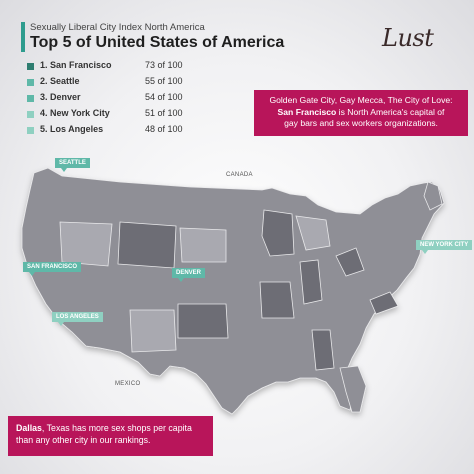 This screenshot has width=474, height=474. I want to click on callout-highlight: San Francisco, so click(307, 111).